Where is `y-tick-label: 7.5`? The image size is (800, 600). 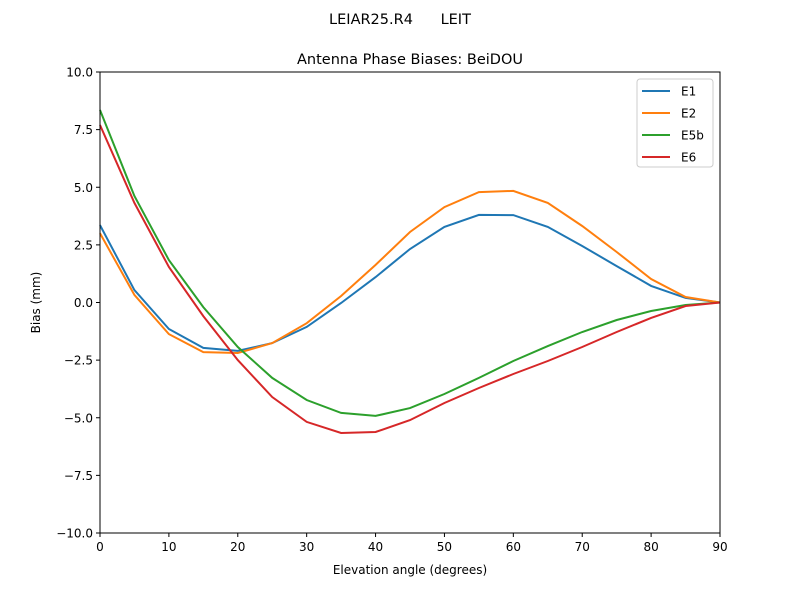
y-tick-label: 7.5 is located at coordinates (83, 130).